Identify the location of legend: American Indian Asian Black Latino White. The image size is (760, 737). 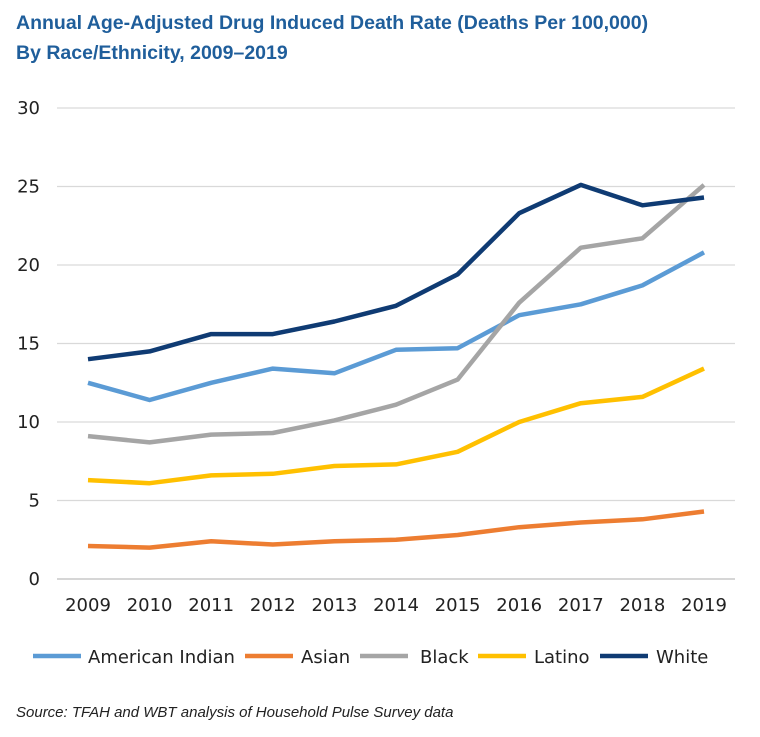
(370, 657).